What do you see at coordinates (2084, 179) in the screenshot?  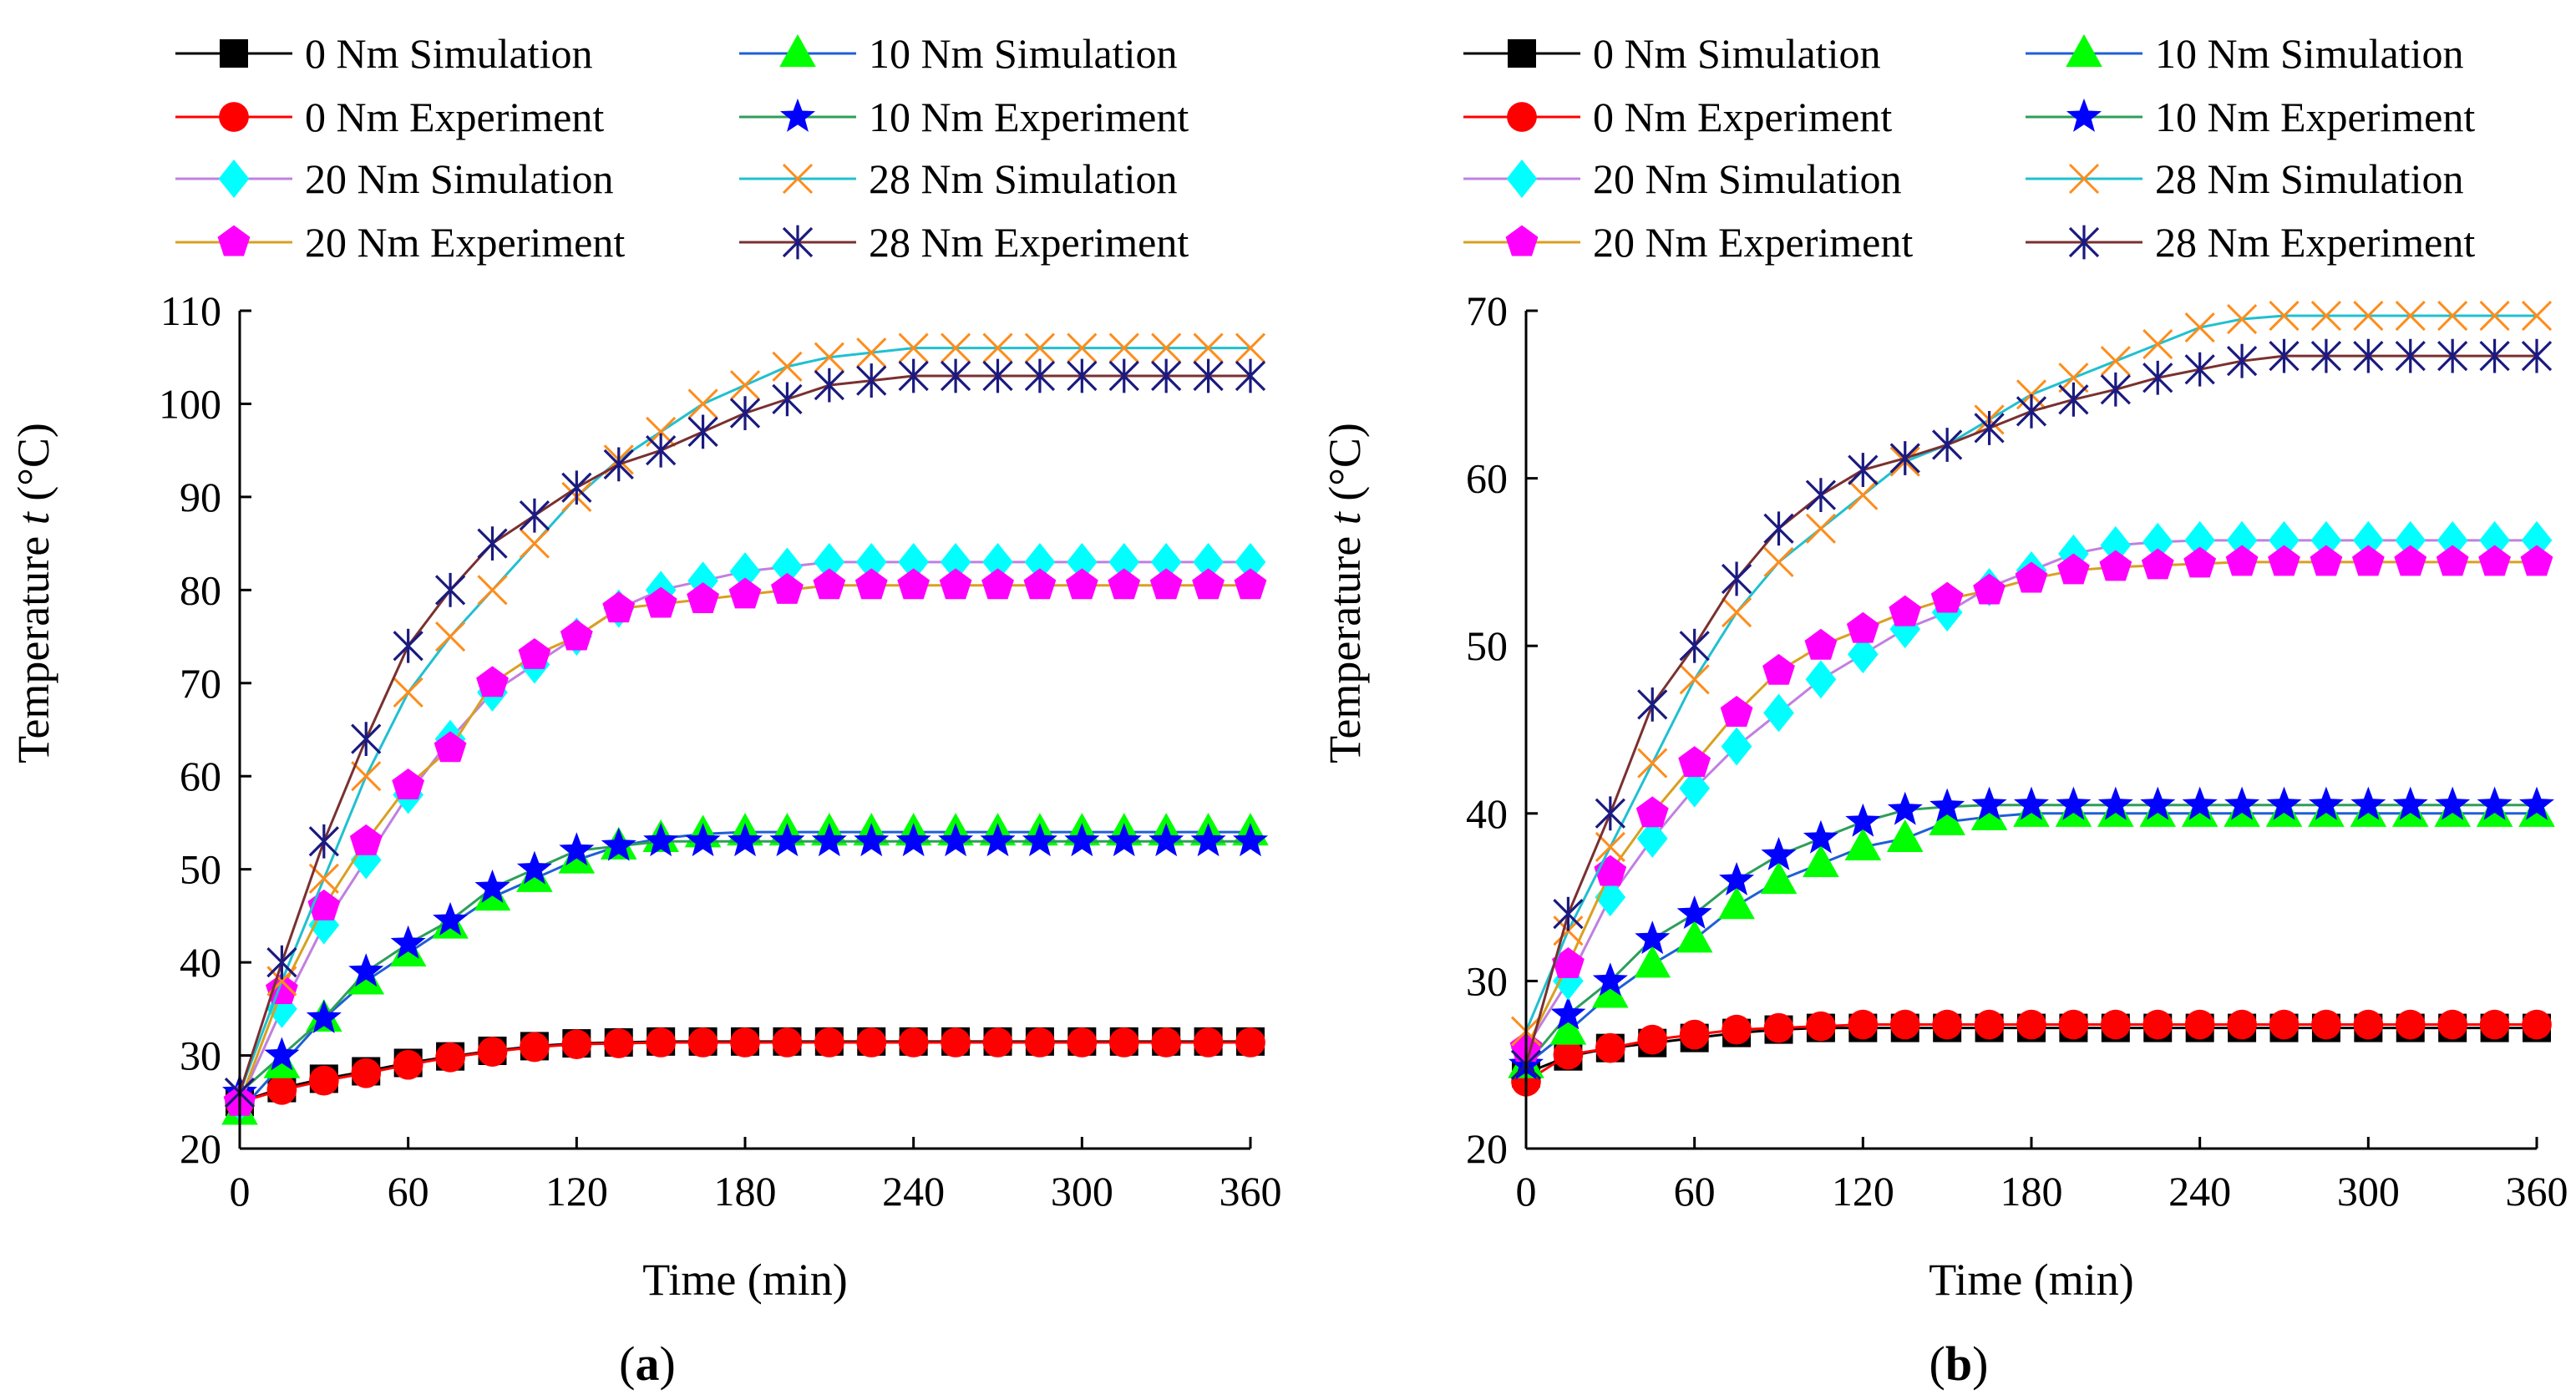 I see `legend-marker-s28` at bounding box center [2084, 179].